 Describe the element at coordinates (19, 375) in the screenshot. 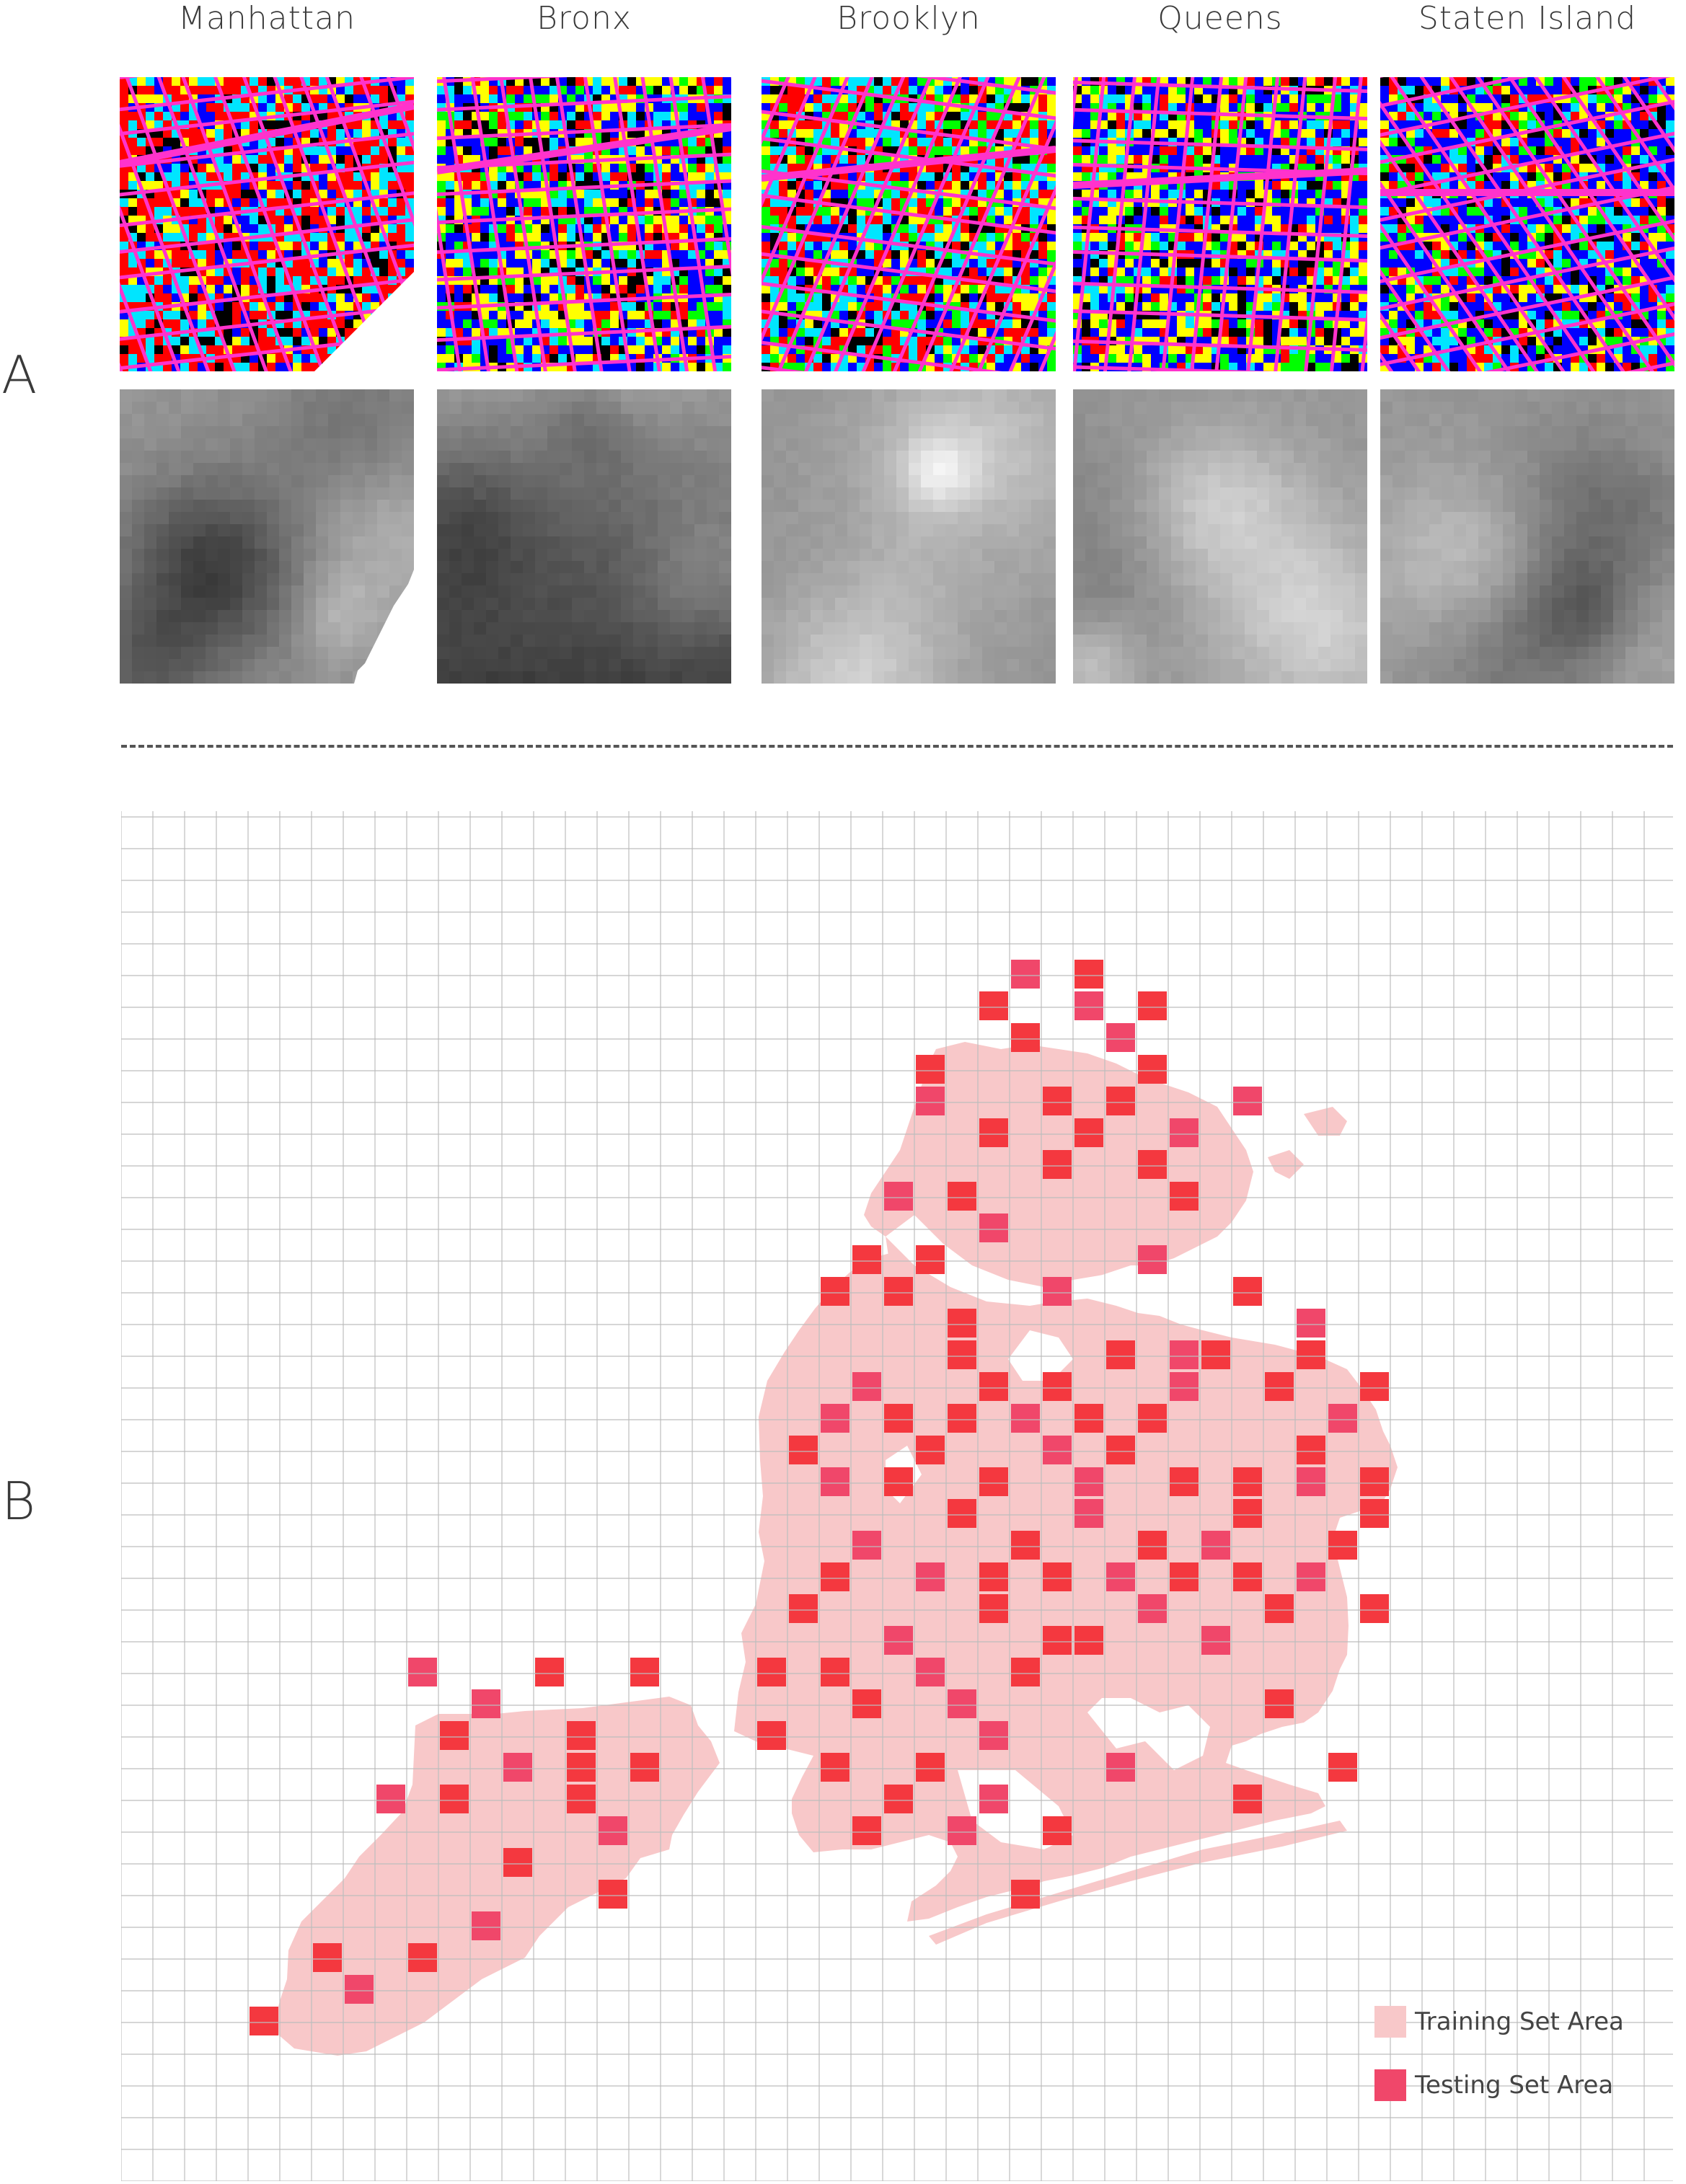

I see `panel-a-label: A` at that location.